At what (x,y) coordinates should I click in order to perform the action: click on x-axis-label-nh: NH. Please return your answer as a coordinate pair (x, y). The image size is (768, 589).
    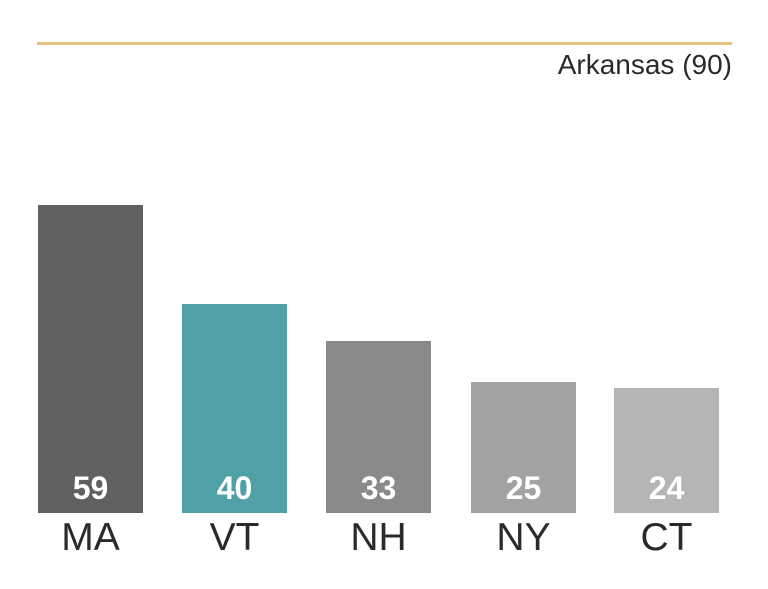
    Looking at the image, I should click on (378, 537).